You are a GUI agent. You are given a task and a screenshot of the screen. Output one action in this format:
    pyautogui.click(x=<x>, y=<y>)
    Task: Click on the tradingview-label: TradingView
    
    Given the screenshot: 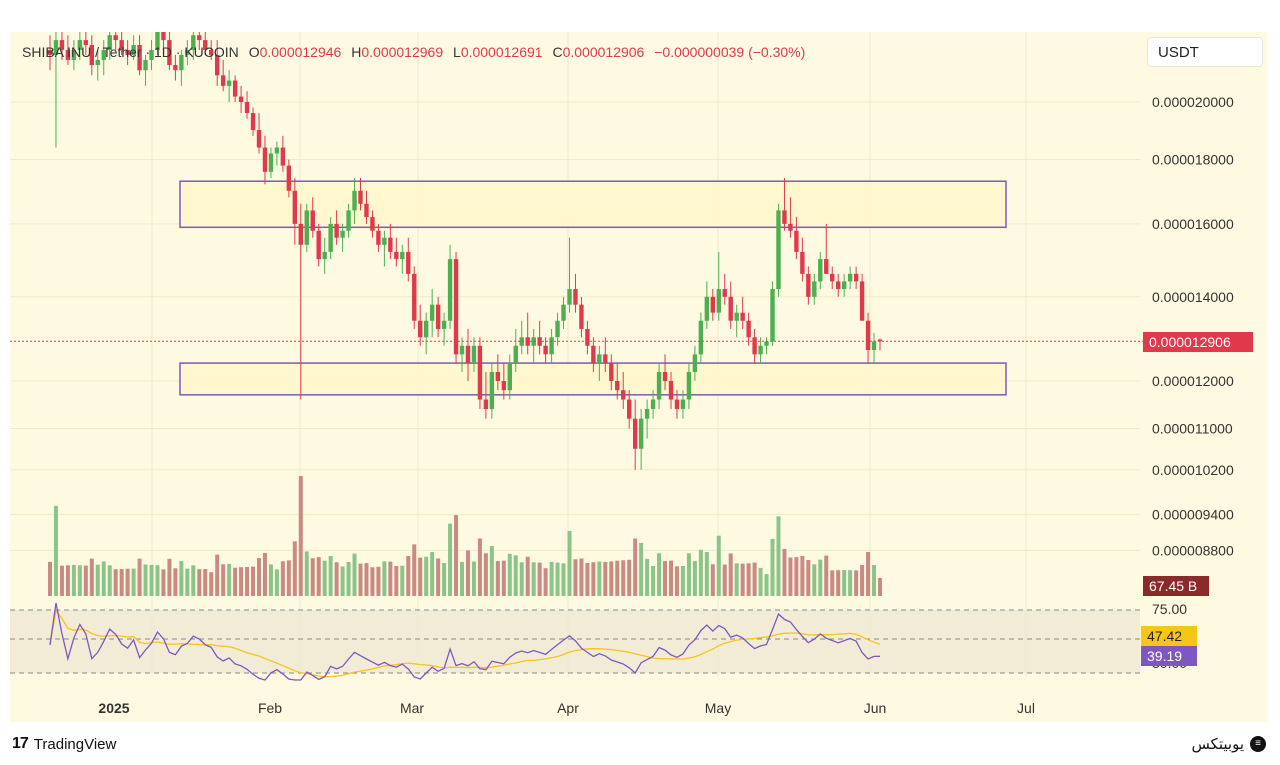 What is the action you would take?
    pyautogui.click(x=75, y=744)
    